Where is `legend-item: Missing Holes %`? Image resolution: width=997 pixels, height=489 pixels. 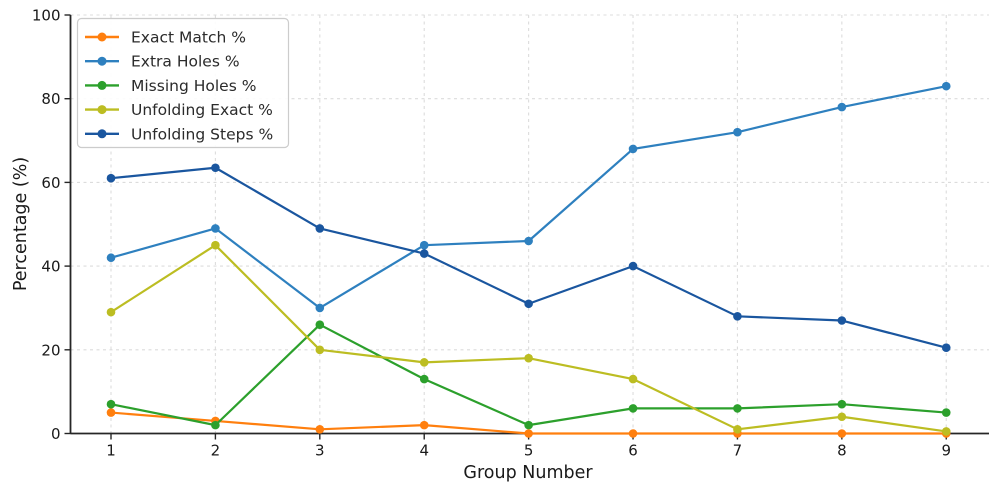 legend-item: Missing Holes % is located at coordinates (170, 86).